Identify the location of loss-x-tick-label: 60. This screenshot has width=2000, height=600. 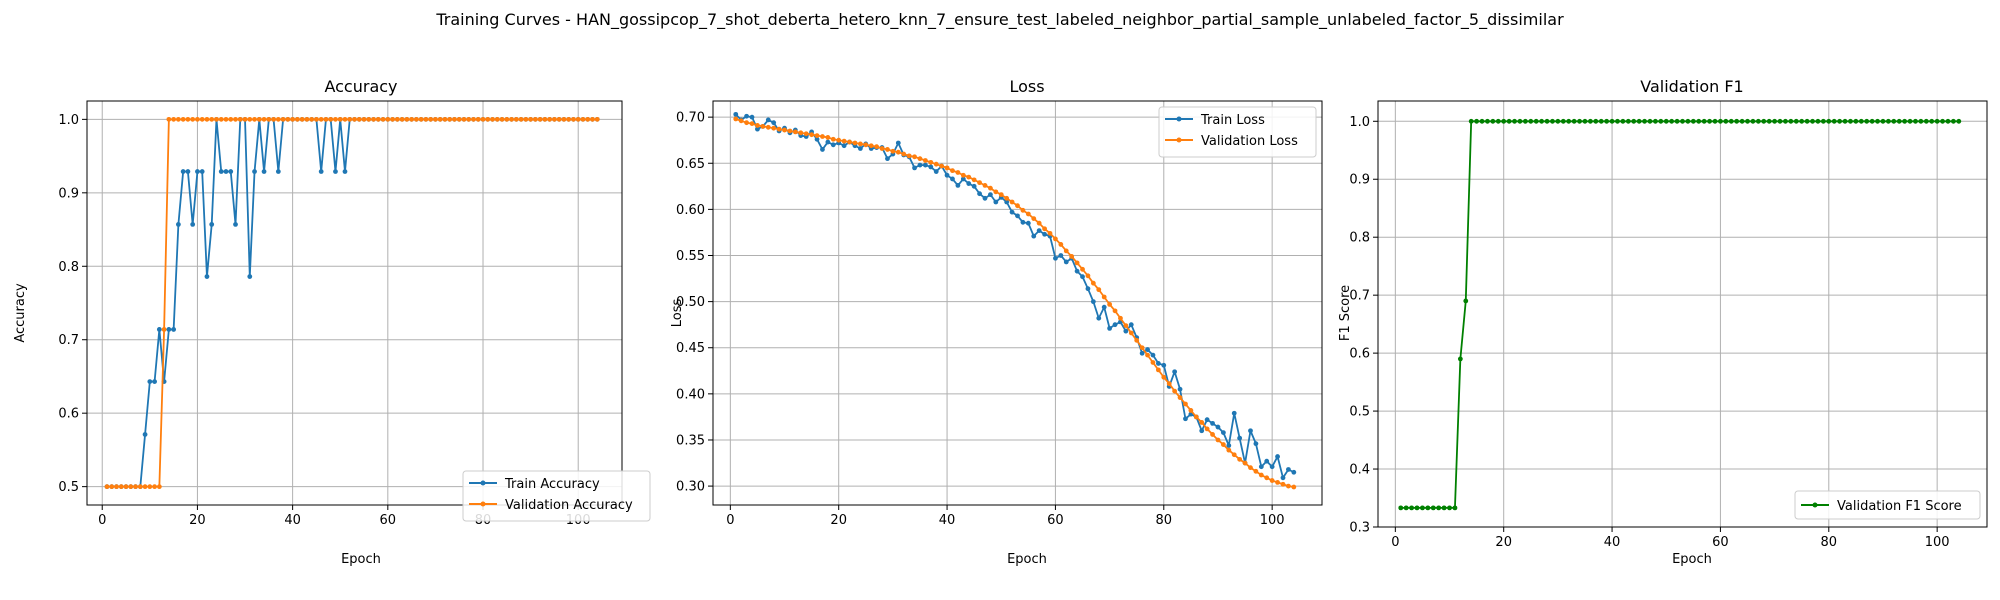
(1055, 520).